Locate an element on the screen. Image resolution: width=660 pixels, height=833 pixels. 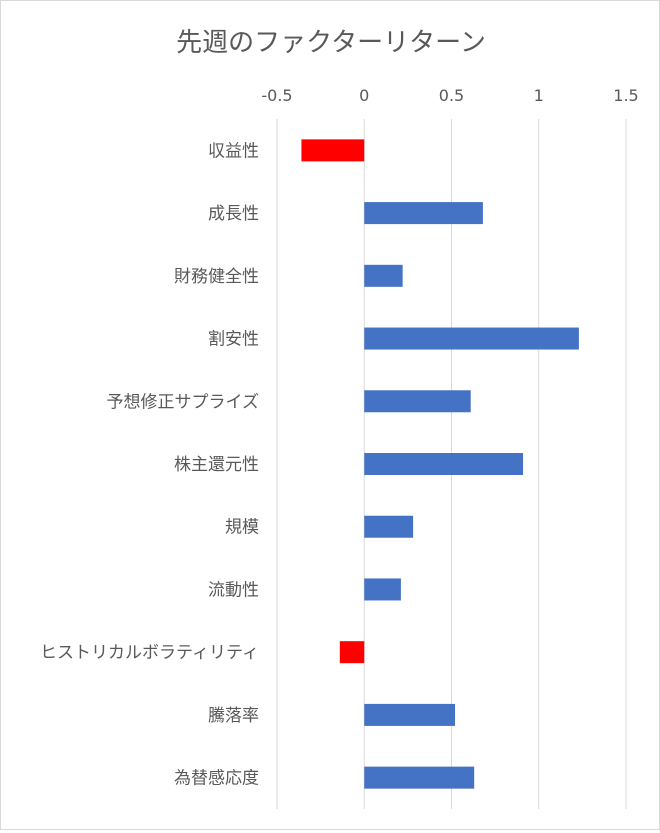
category-label: 予想修正サプライズ is located at coordinates (183, 402).